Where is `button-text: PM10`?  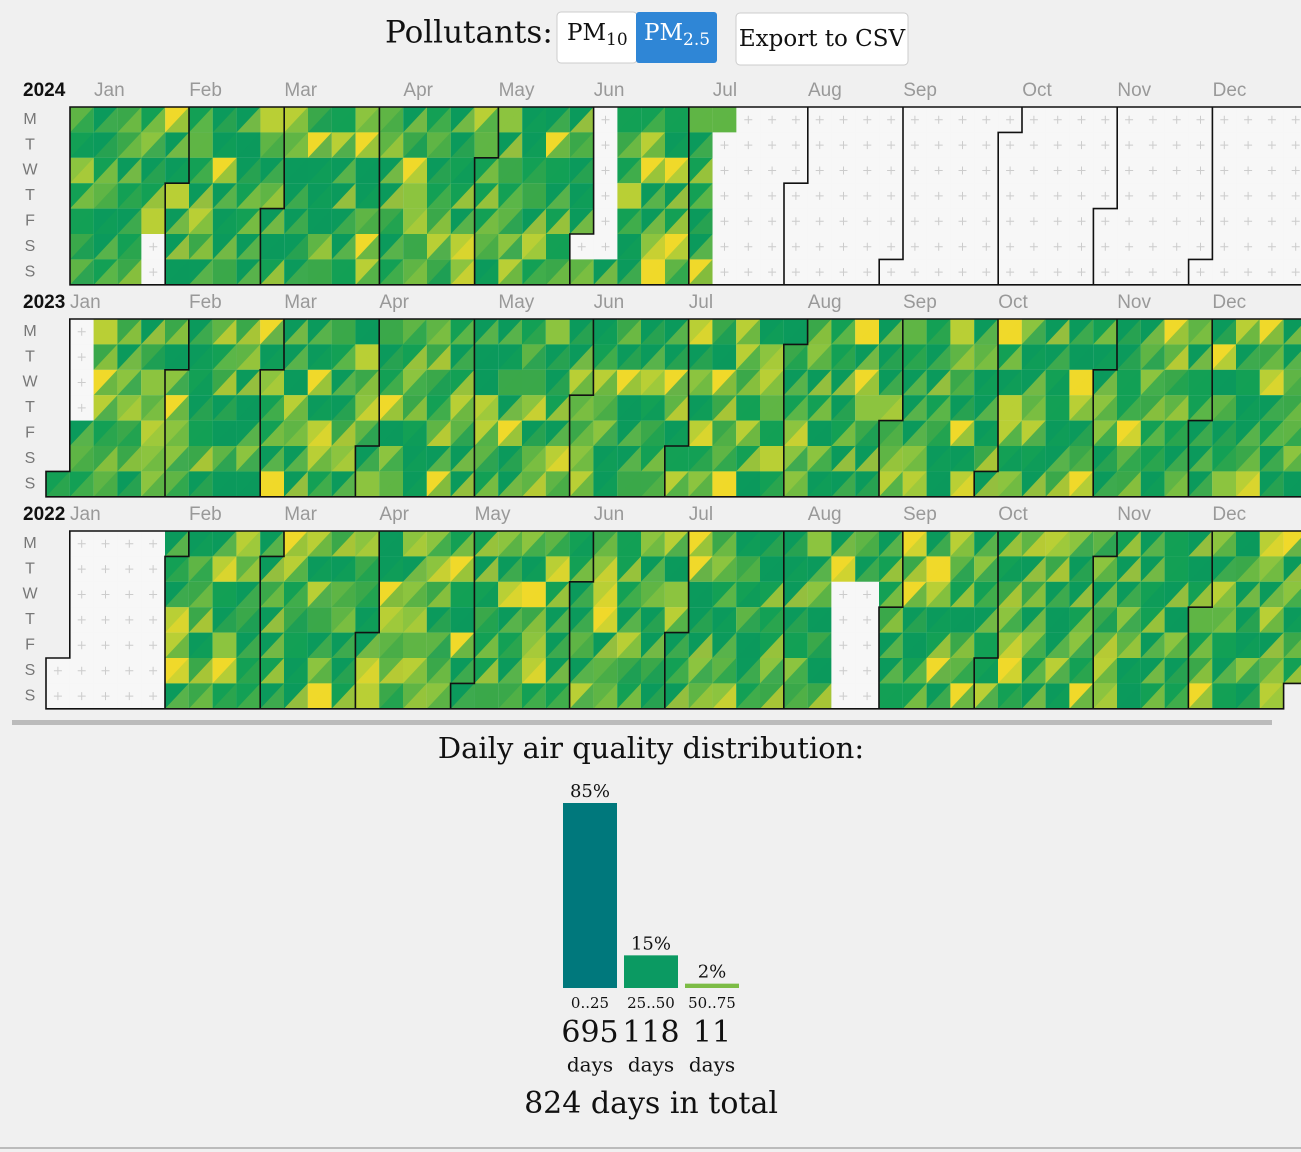 button-text: PM10 is located at coordinates (597, 35).